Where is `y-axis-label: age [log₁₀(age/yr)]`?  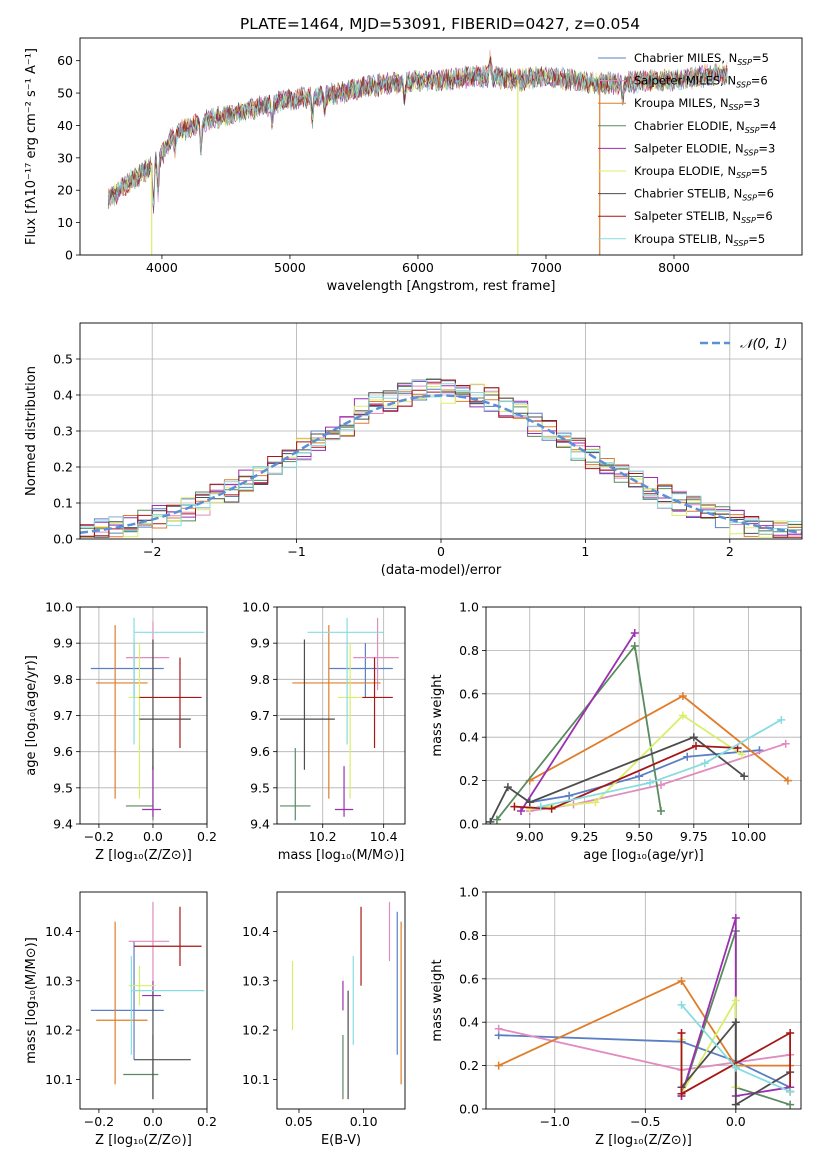 y-axis-label: age [log₁₀(age/yr)] is located at coordinates (31, 715).